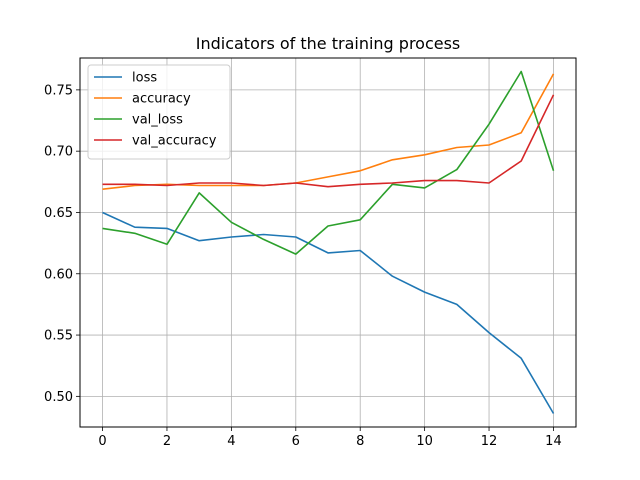  I want to click on x-tick-label: 2, so click(167, 441).